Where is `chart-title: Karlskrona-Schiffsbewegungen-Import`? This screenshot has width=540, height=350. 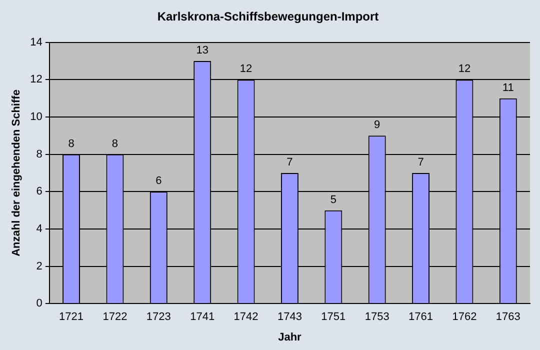 chart-title: Karlskrona-Schiffsbewegungen-Import is located at coordinates (268, 17).